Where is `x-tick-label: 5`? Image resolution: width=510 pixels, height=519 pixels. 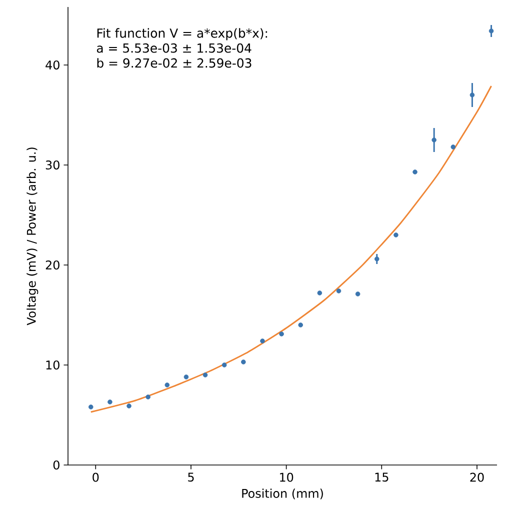 x-tick-label: 5 is located at coordinates (191, 477).